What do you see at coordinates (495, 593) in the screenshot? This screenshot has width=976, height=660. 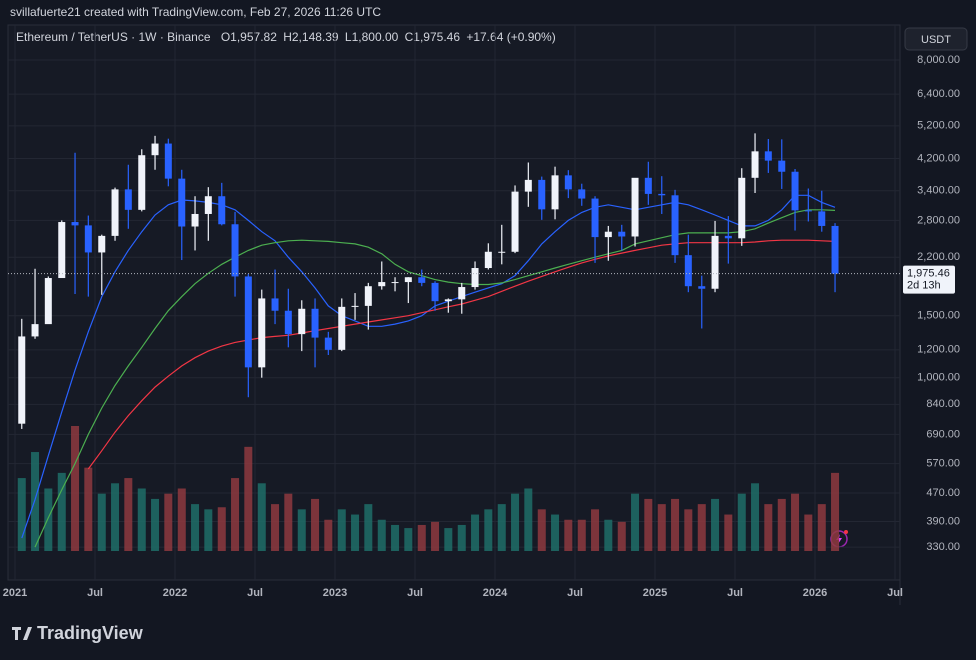 I see `x-tick-label: 2024` at bounding box center [495, 593].